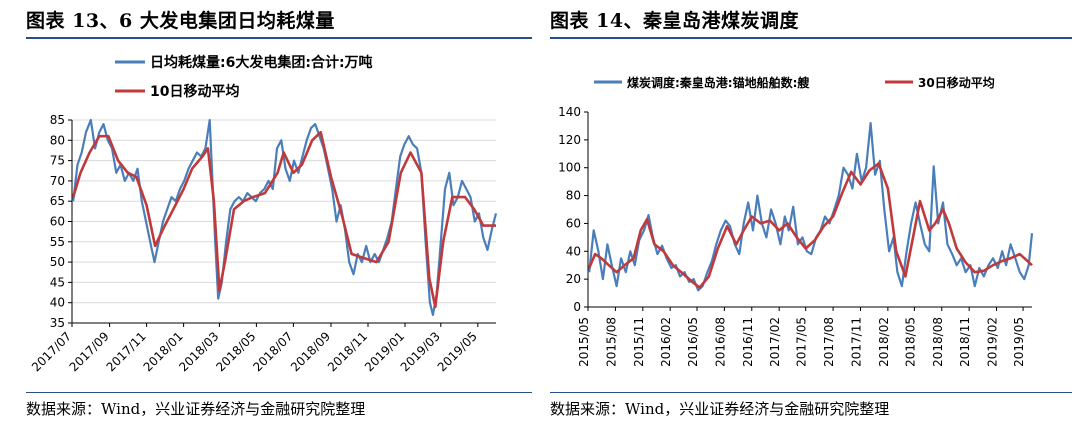  What do you see at coordinates (194, 91) in the screenshot?
I see `legend-label-2: 10日移动平均` at bounding box center [194, 91].